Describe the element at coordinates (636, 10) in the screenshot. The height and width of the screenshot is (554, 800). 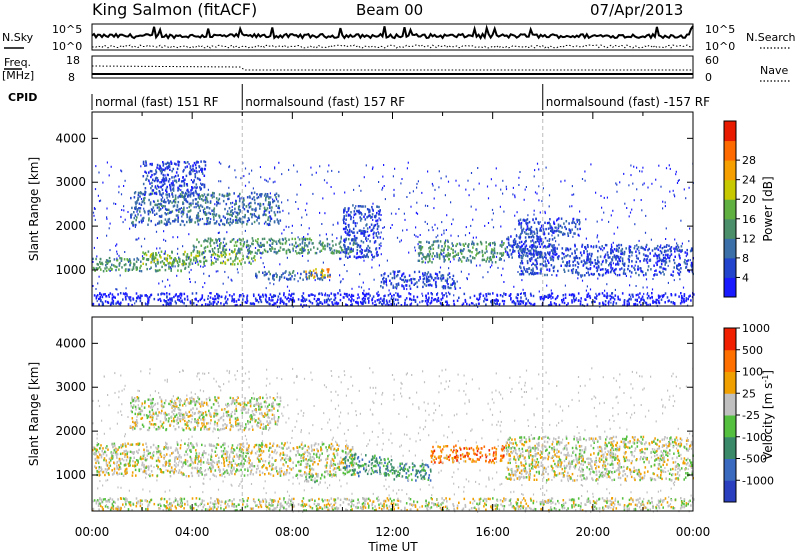
I see `date-title: 07/Apr/2013` at that location.